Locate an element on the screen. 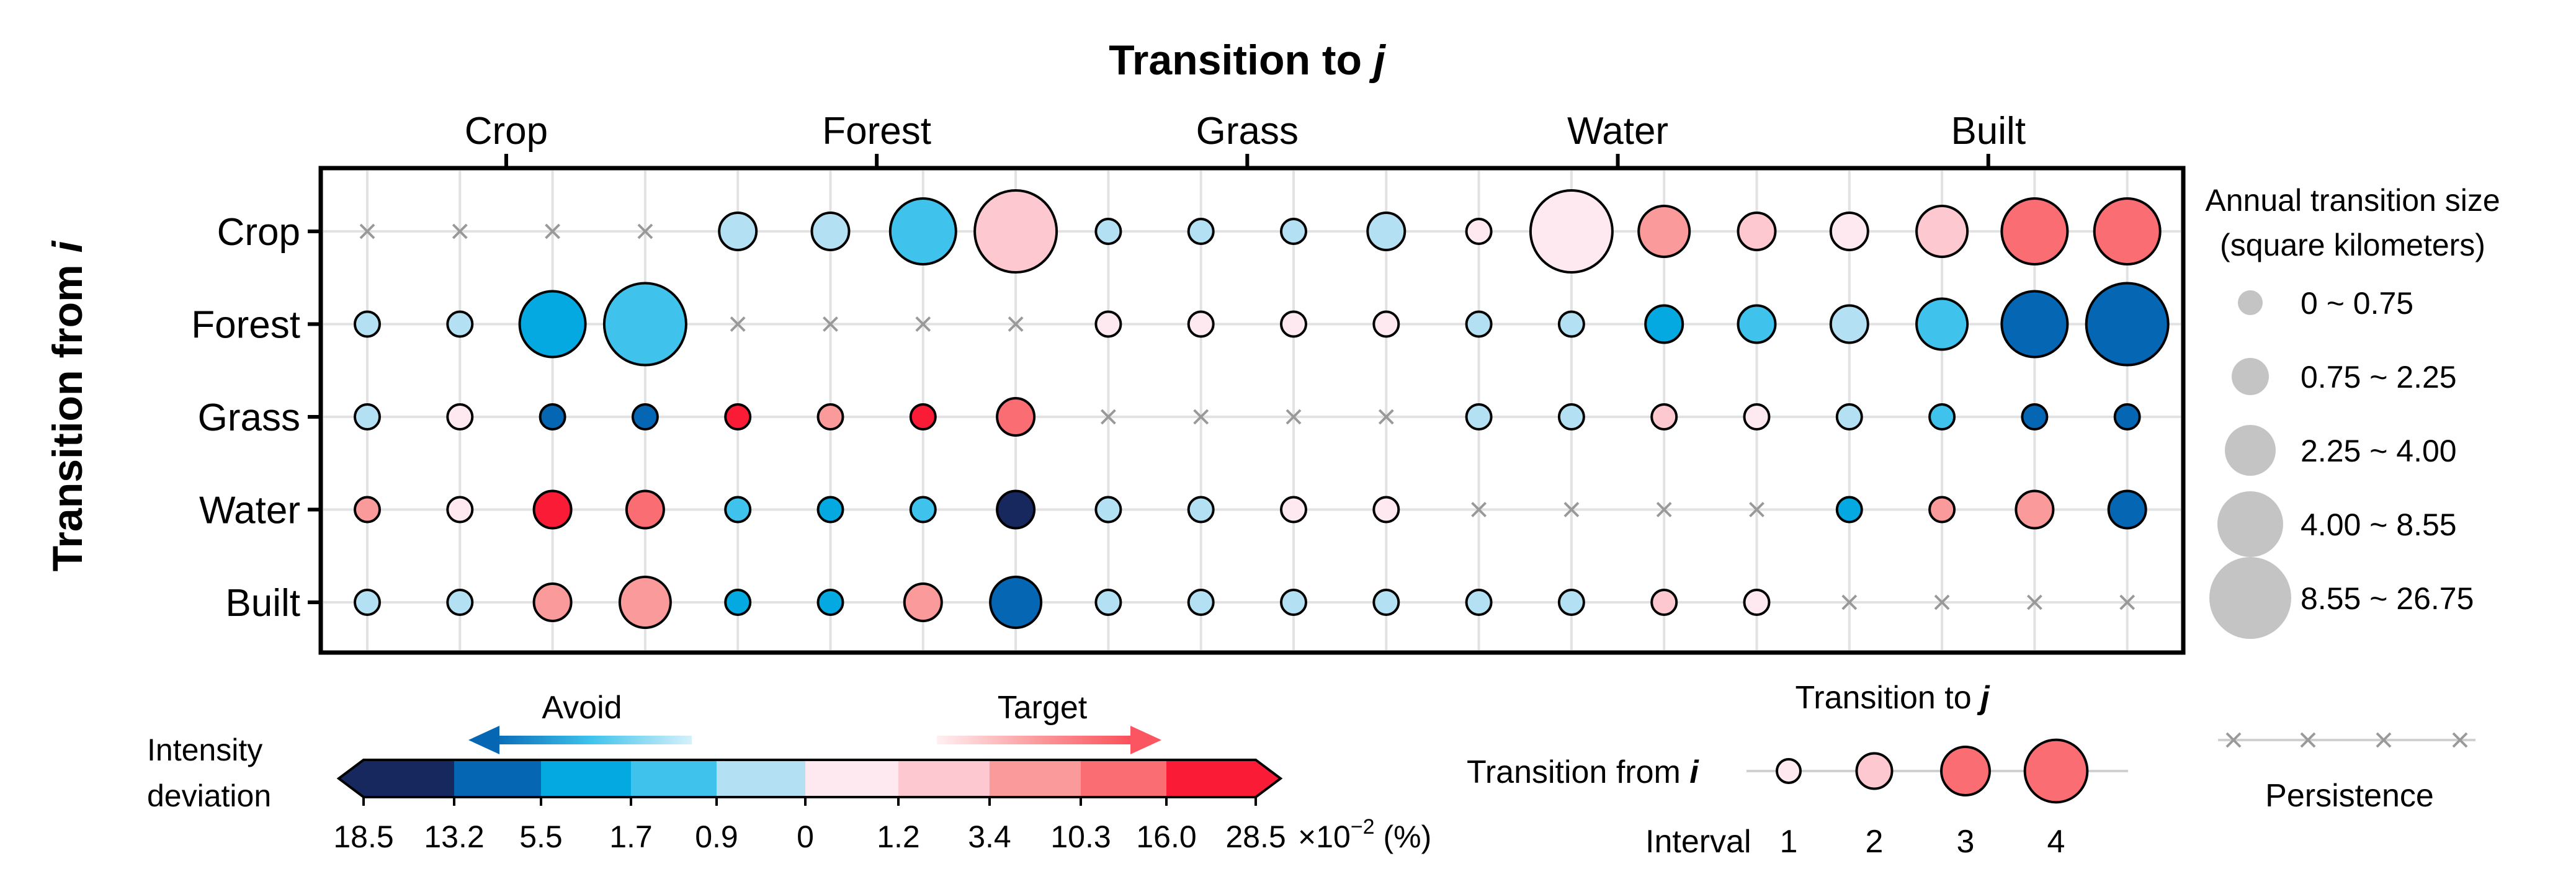 This screenshot has width=2576, height=892. top-category-label: Built is located at coordinates (1988, 131).